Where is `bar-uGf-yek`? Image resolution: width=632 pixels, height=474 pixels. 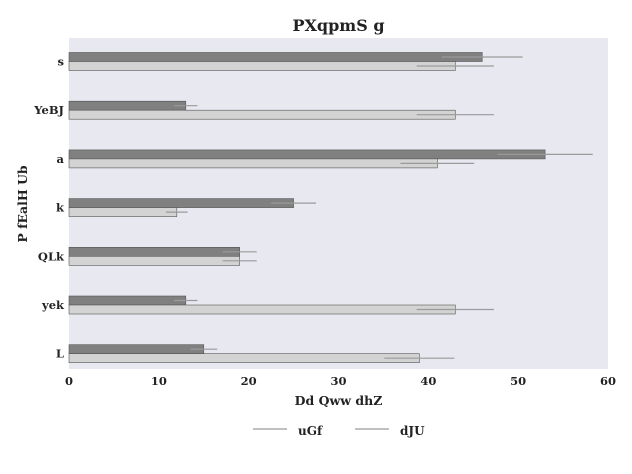
bar-uGf-yek is located at coordinates (127, 300).